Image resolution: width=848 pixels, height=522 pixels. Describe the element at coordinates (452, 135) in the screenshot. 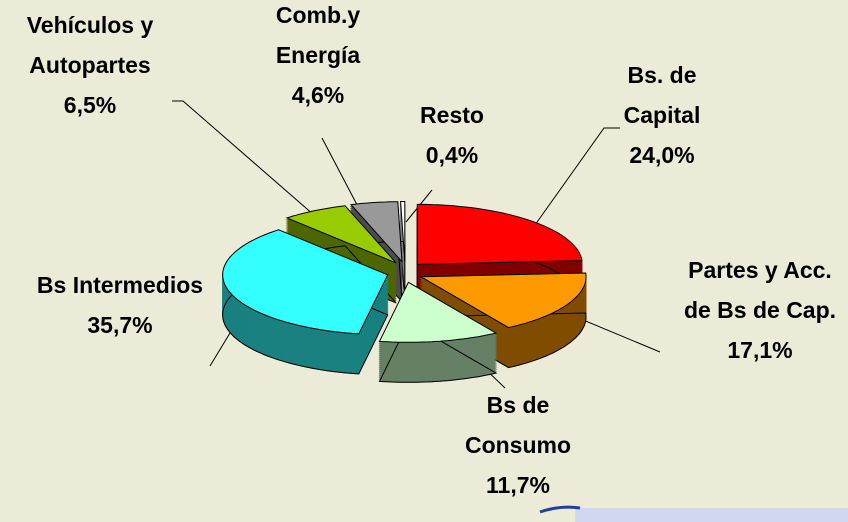

I see `slice-label: Resto 0,4%` at that location.